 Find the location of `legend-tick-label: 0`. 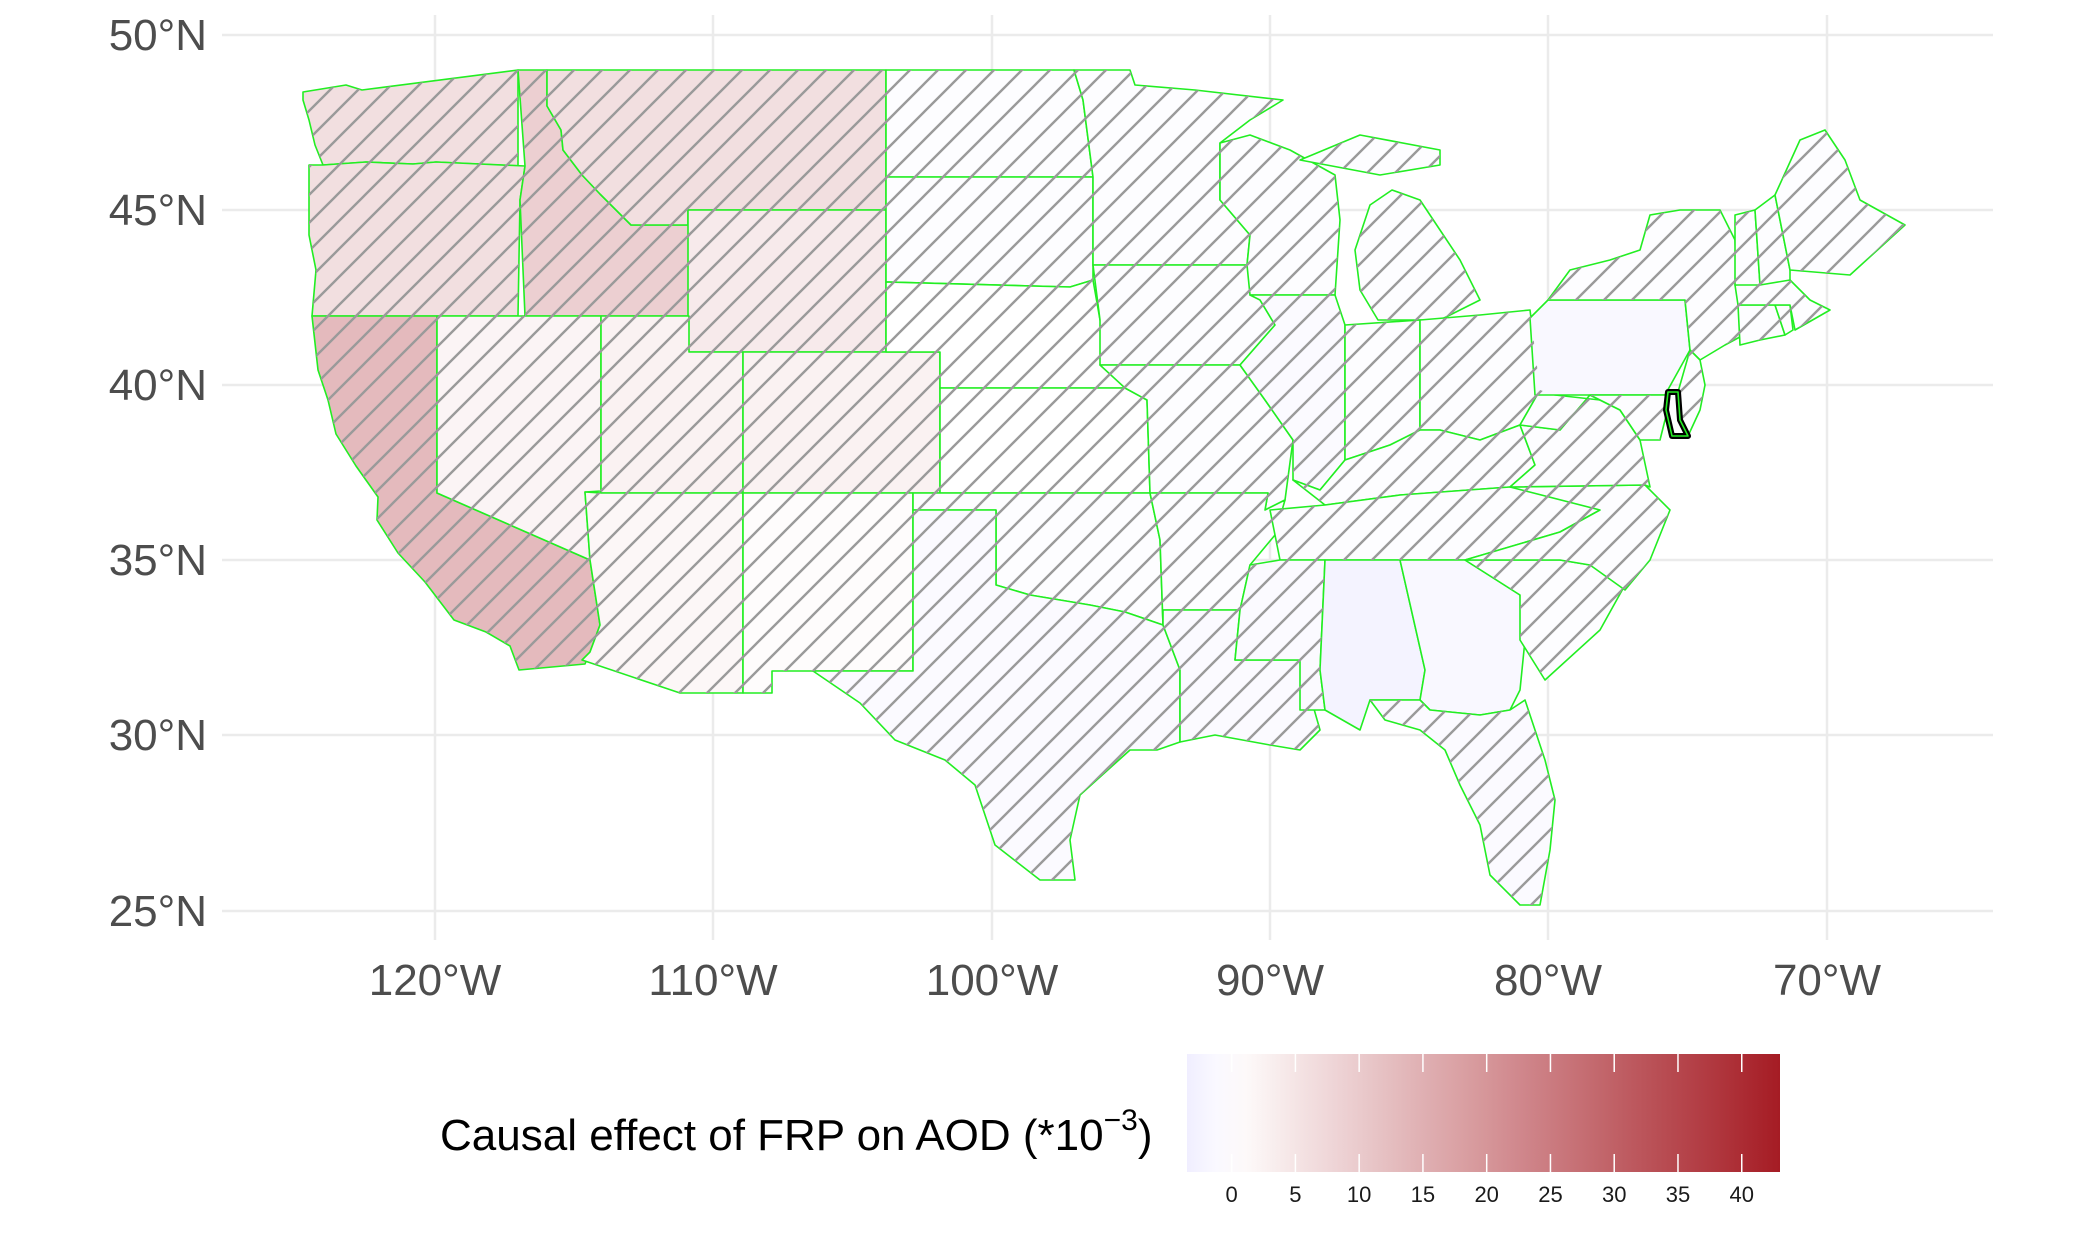

legend-tick-label: 0 is located at coordinates (1232, 1194).